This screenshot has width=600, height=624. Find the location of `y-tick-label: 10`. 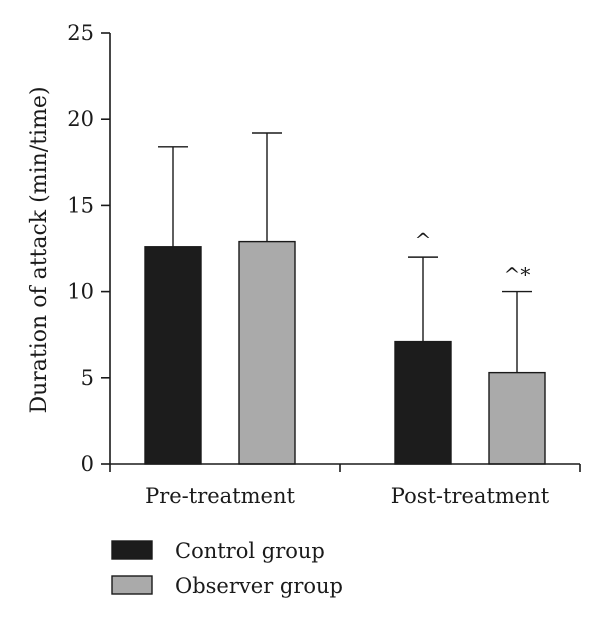

y-tick-label: 10 is located at coordinates (80, 292).